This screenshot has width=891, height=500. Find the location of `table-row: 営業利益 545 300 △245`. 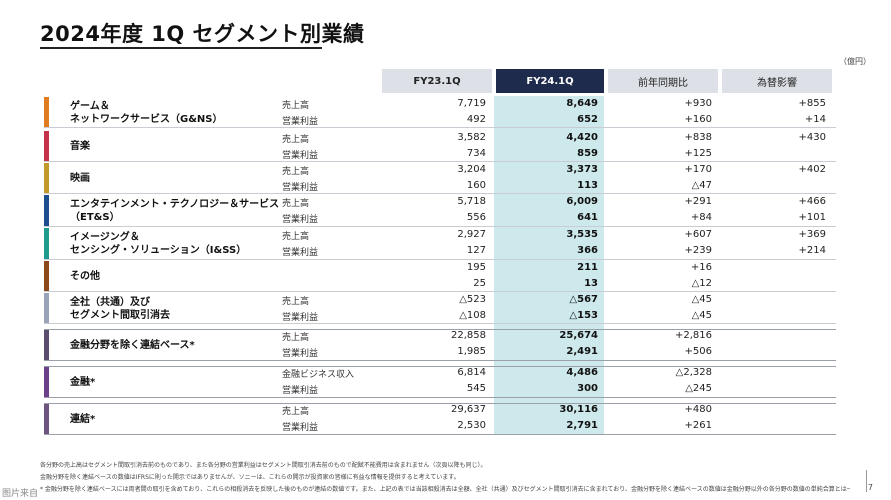

table-row: 営業利益 545 300 △245 is located at coordinates (440, 389).